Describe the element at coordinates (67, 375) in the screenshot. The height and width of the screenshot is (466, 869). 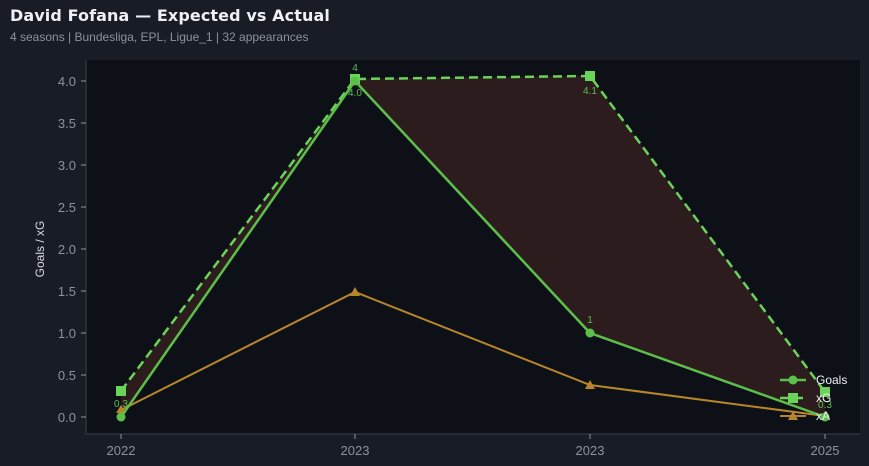
I see `y-tick-label: 0.5` at that location.